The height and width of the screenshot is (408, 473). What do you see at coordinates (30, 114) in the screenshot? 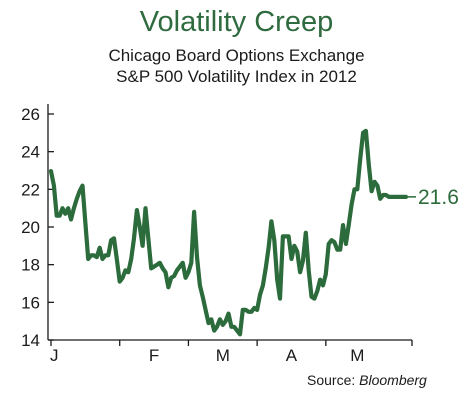
I see `y-tick-label: 26` at bounding box center [30, 114].